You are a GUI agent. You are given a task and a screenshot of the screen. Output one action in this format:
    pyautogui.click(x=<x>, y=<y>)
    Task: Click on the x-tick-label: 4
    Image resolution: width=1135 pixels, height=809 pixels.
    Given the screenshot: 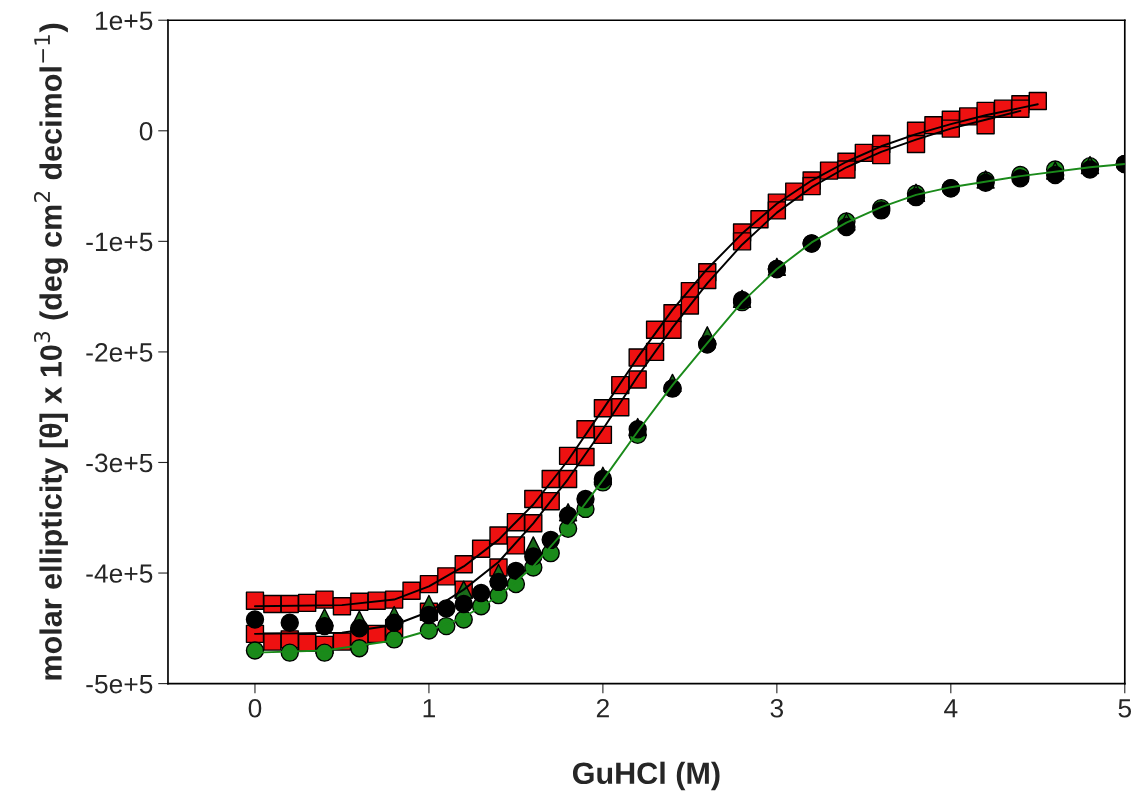 What is the action you would take?
    pyautogui.click(x=951, y=708)
    